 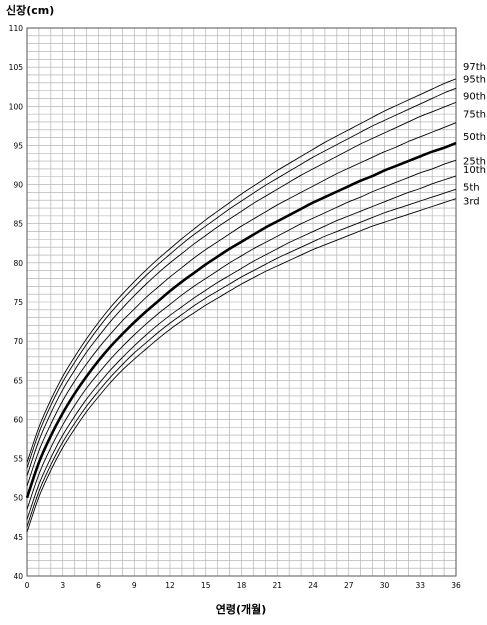 I want to click on y-tick-label: 75, so click(x=18, y=302).